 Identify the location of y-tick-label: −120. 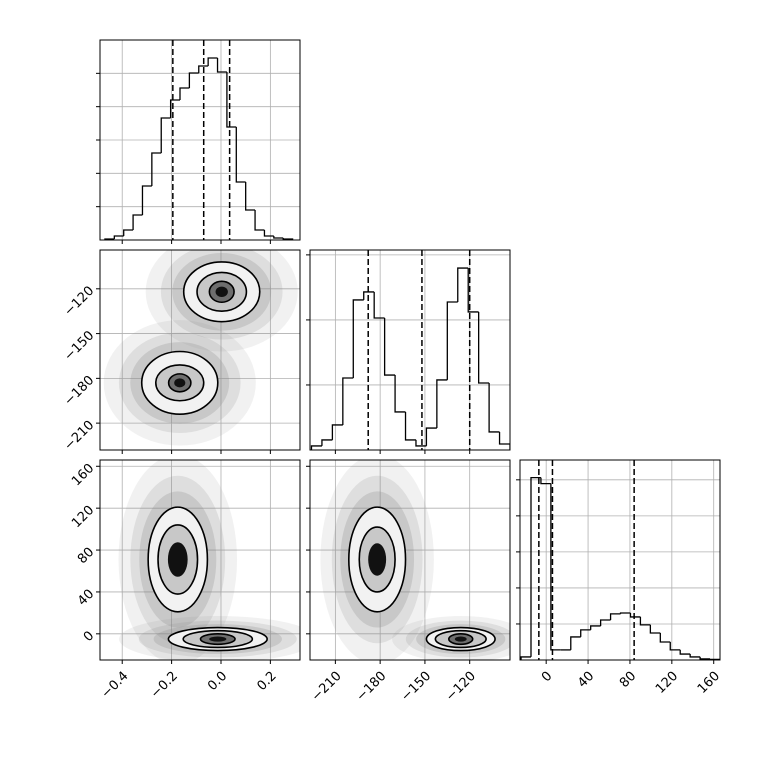
(79, 302).